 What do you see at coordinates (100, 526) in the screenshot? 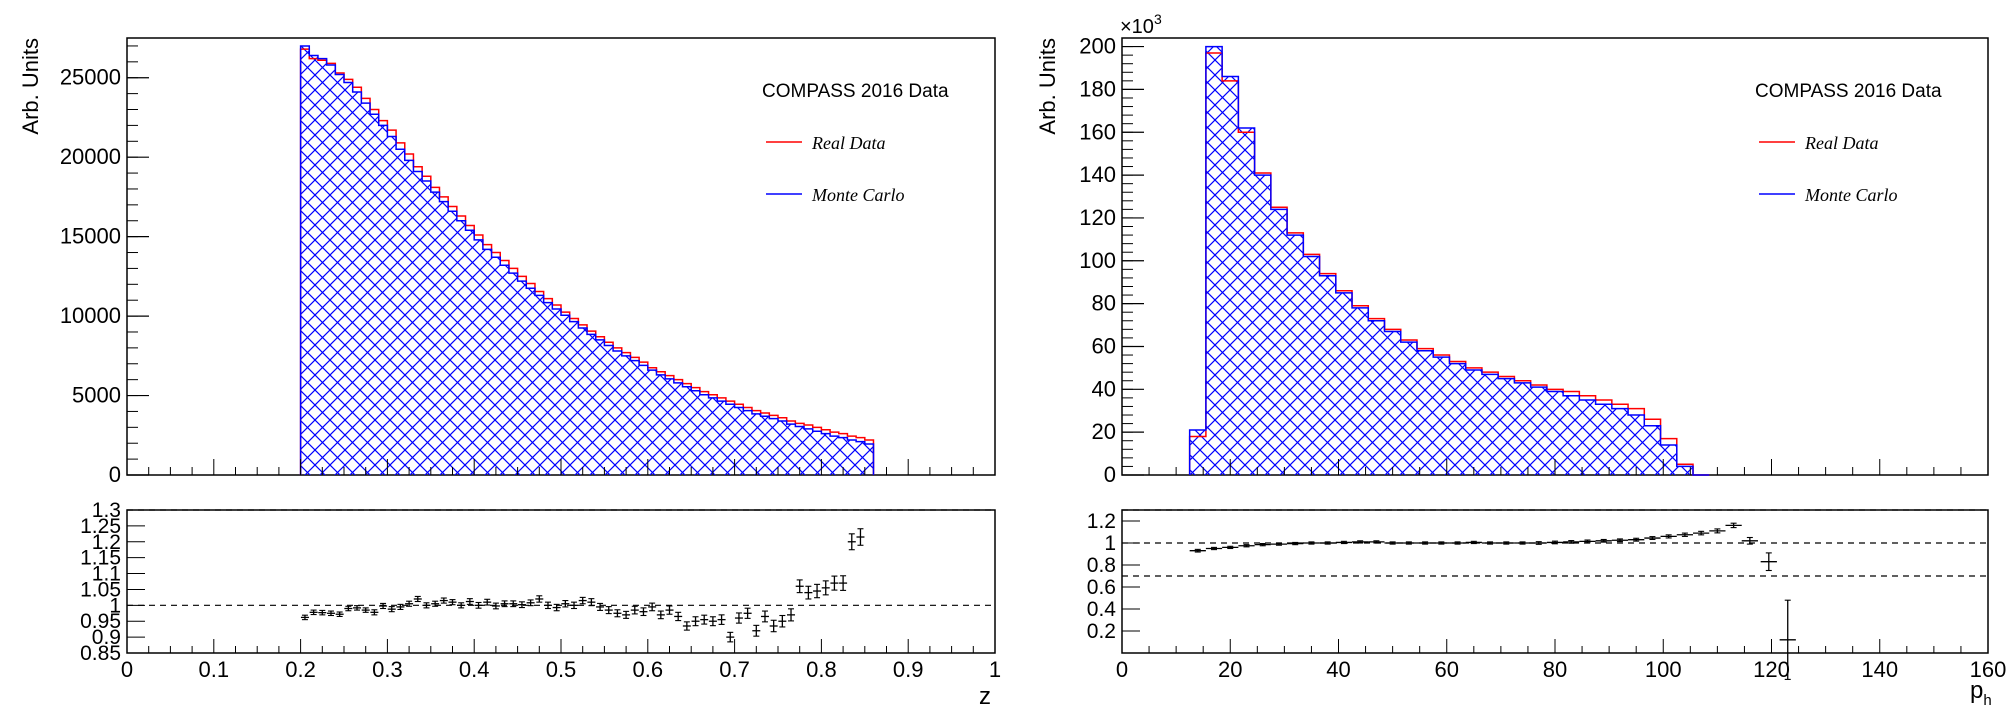
I see `ratio-y-tick-label: 1.25` at bounding box center [100, 526].